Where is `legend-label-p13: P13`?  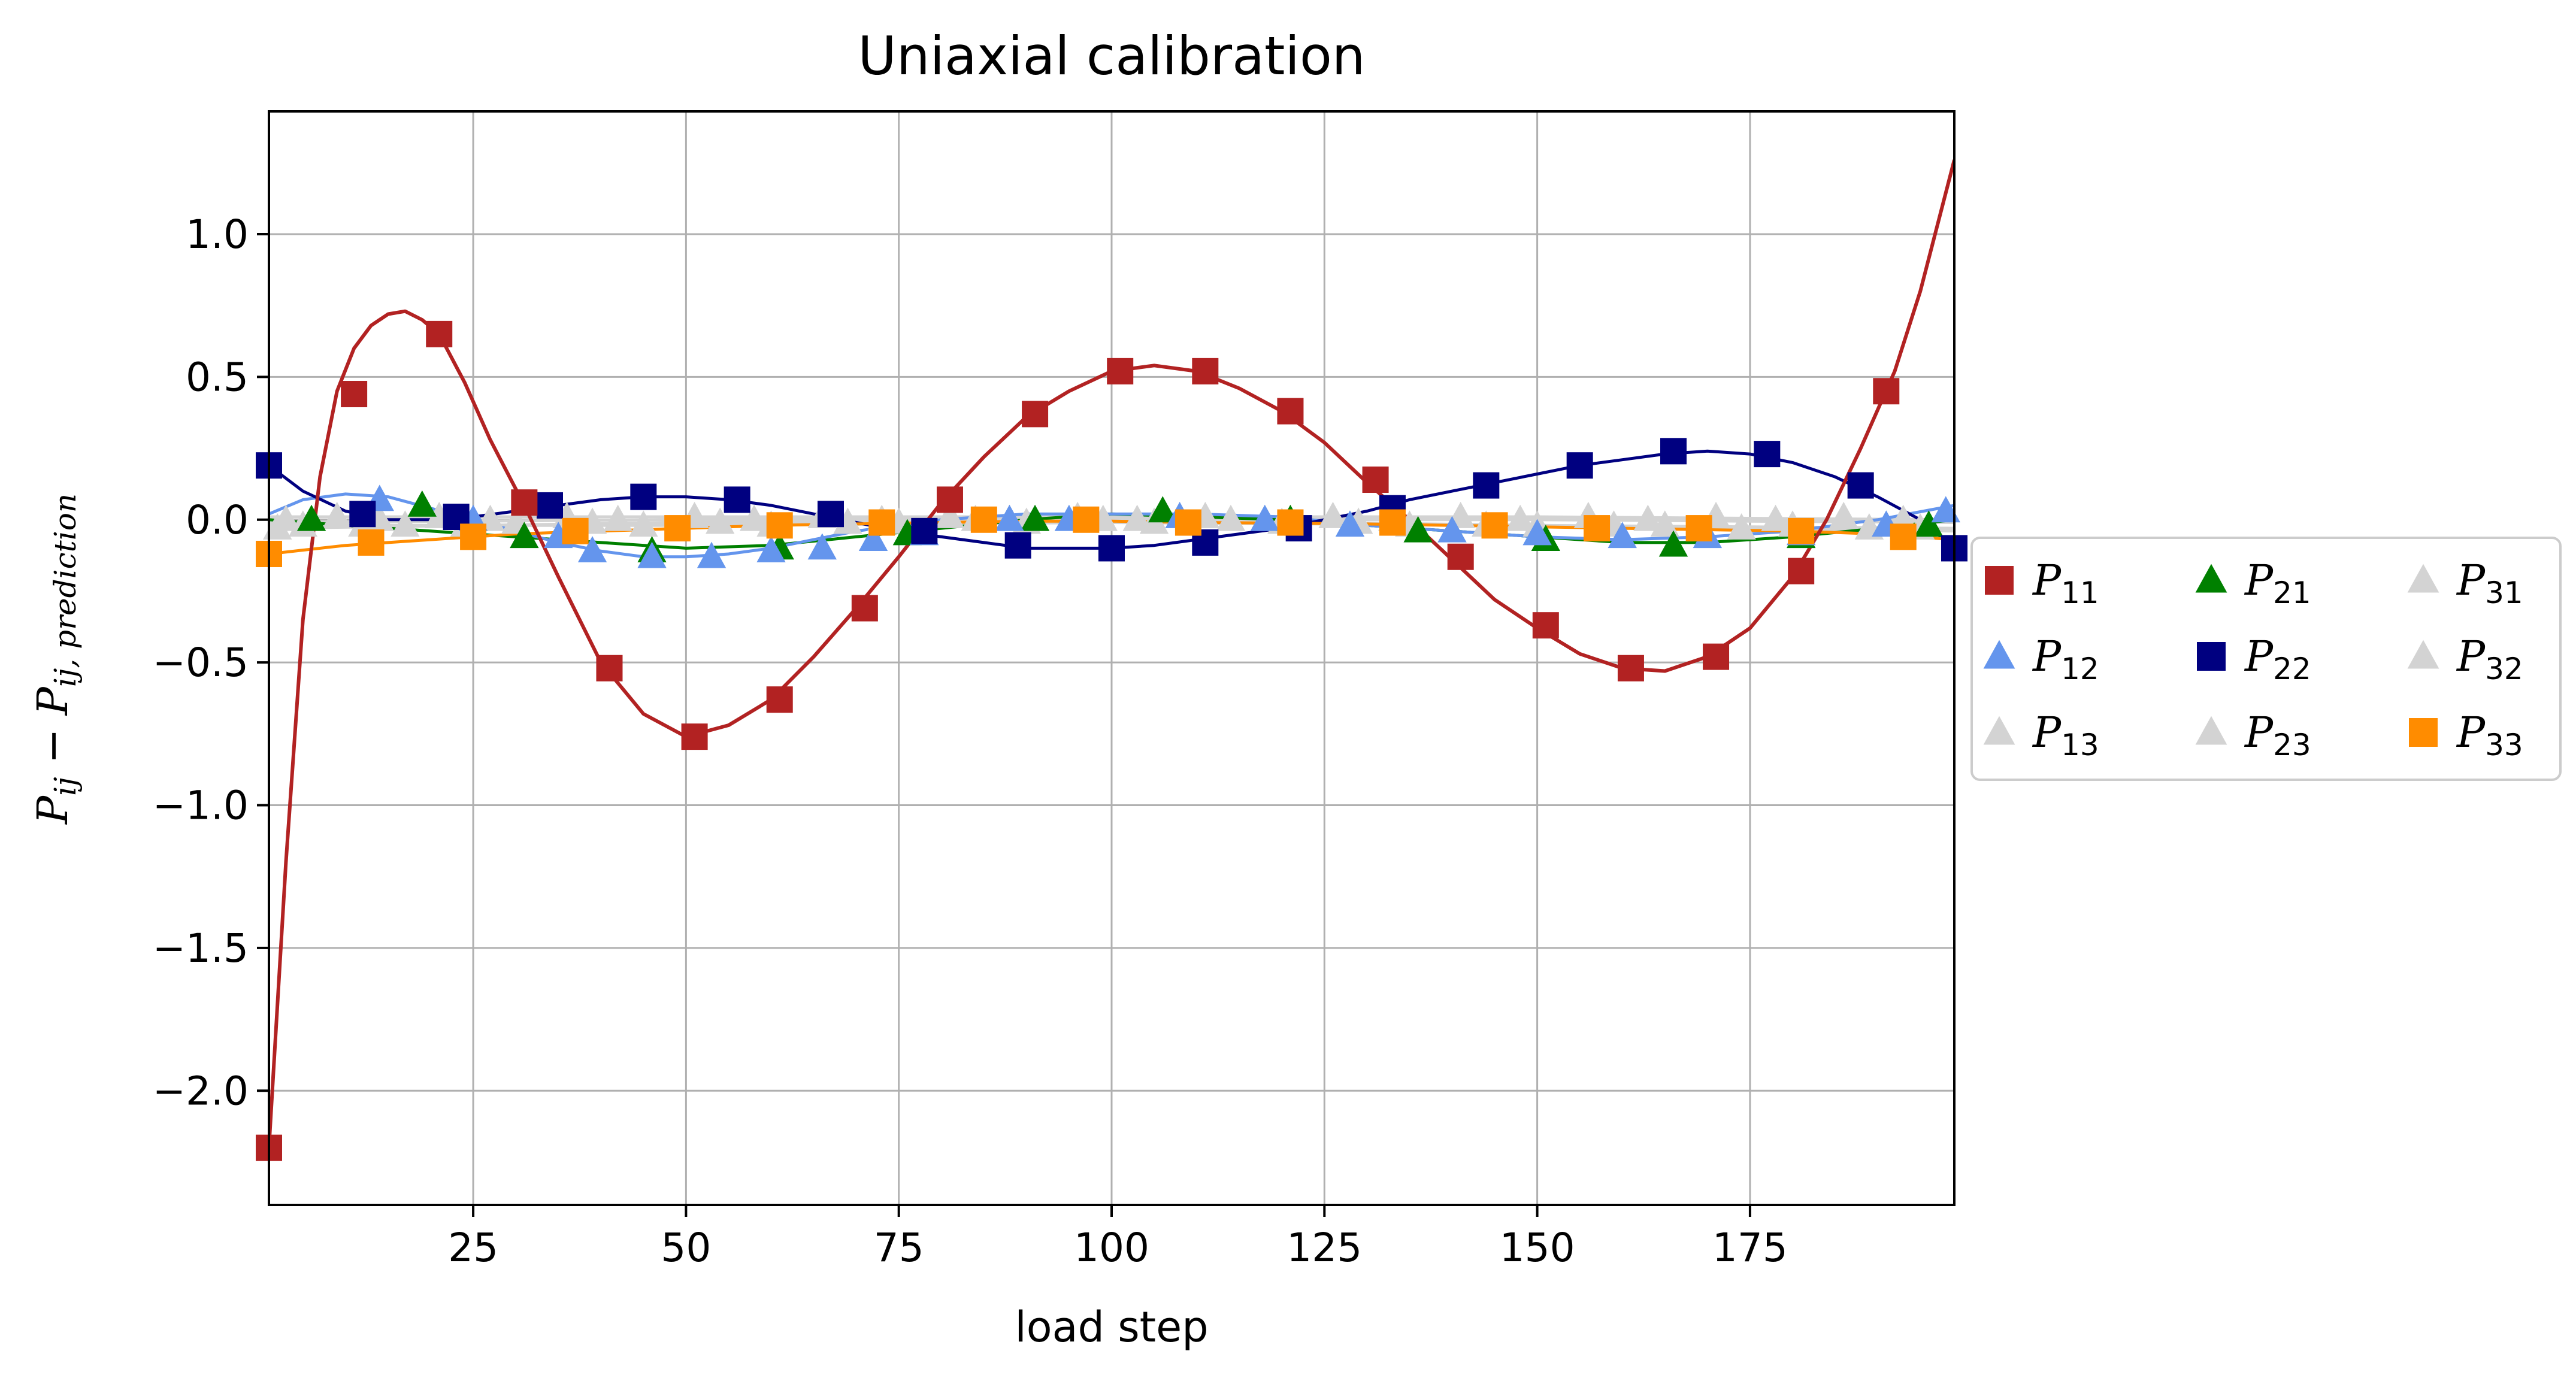 legend-label-p13: P13 is located at coordinates (2065, 735).